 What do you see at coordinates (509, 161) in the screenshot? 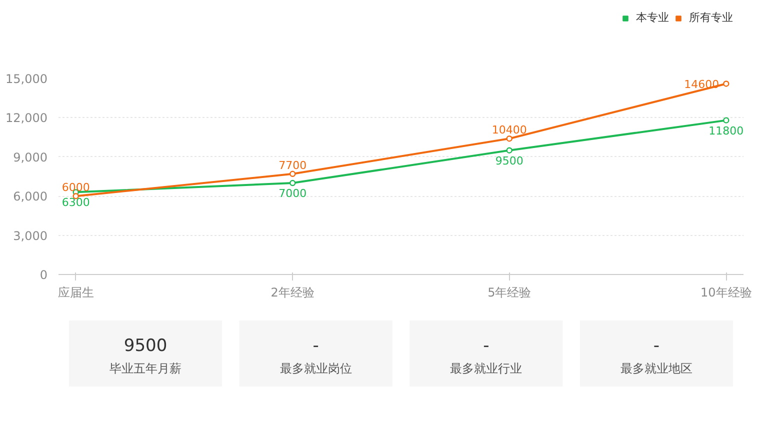
I see `data-label: 9500` at bounding box center [509, 161].